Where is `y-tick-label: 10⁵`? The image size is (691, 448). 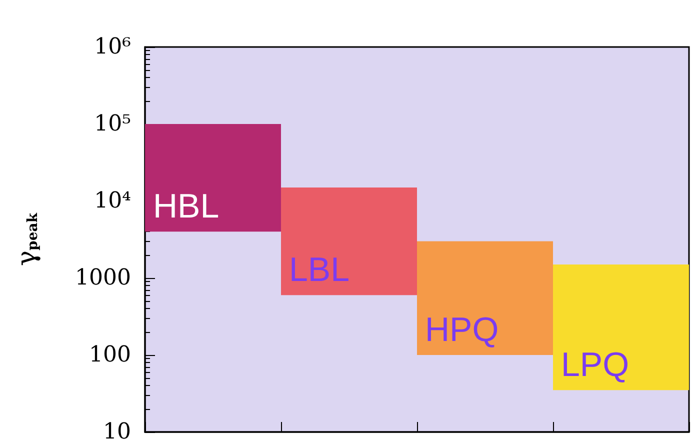
y-tick-label: 10⁵ is located at coordinates (112, 124).